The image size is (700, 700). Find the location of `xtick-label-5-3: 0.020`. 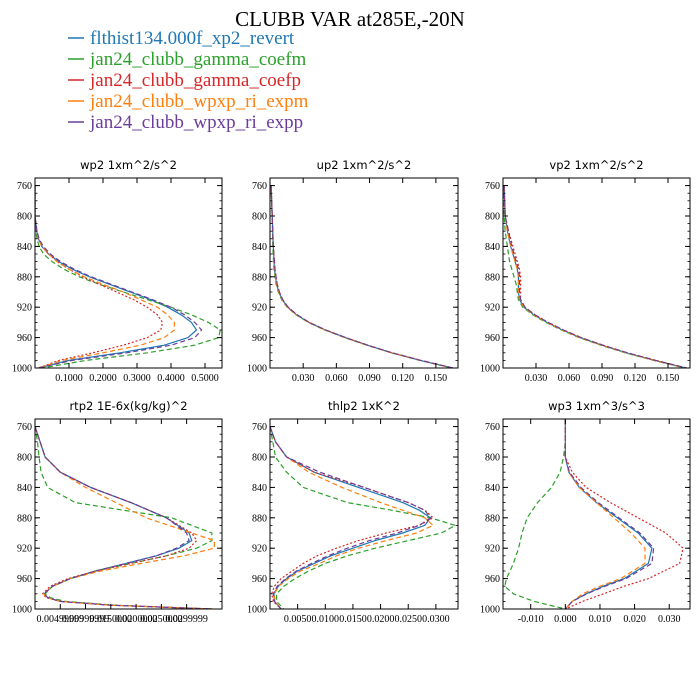

xtick-label-5-3: 0.020 is located at coordinates (634, 619).